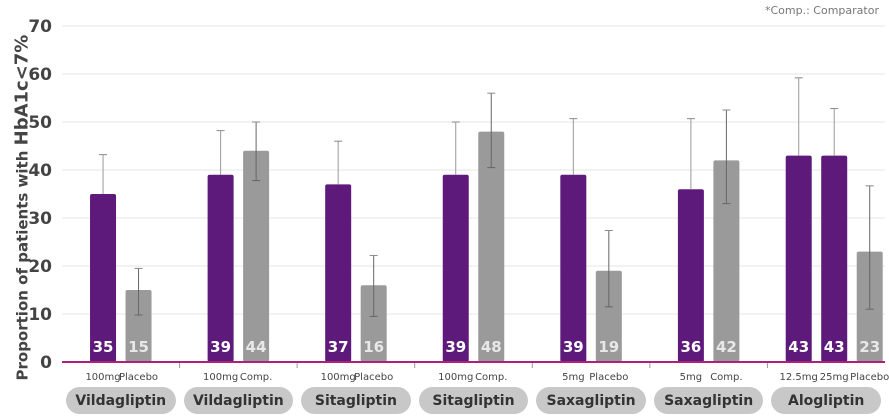 Image resolution: width=889 pixels, height=420 pixels. Describe the element at coordinates (338, 347) in the screenshot. I see `bar-value-label: 37` at that location.